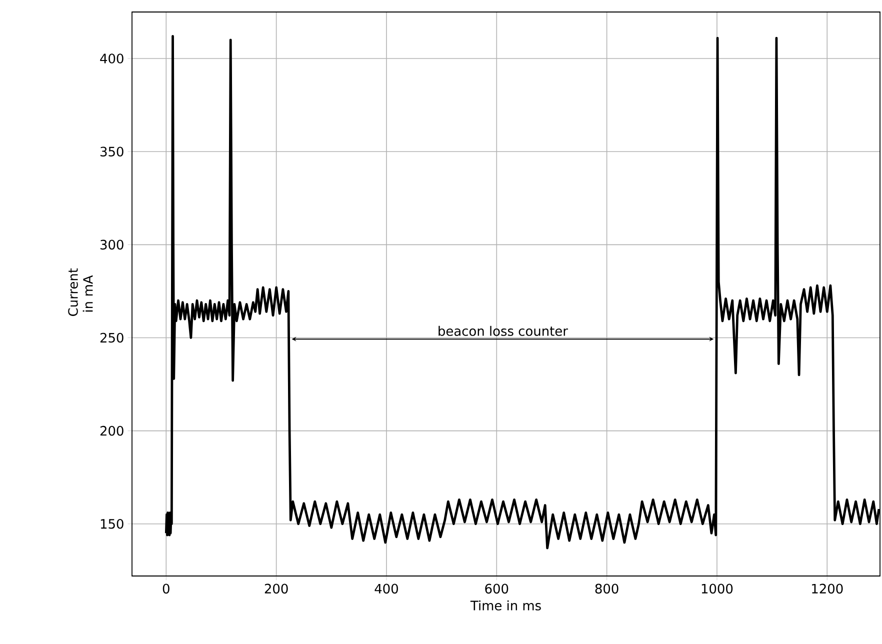 Image resolution: width=882 pixels, height=644 pixels. Describe the element at coordinates (606, 589) in the screenshot. I see `x-tick-label: 800` at that location.